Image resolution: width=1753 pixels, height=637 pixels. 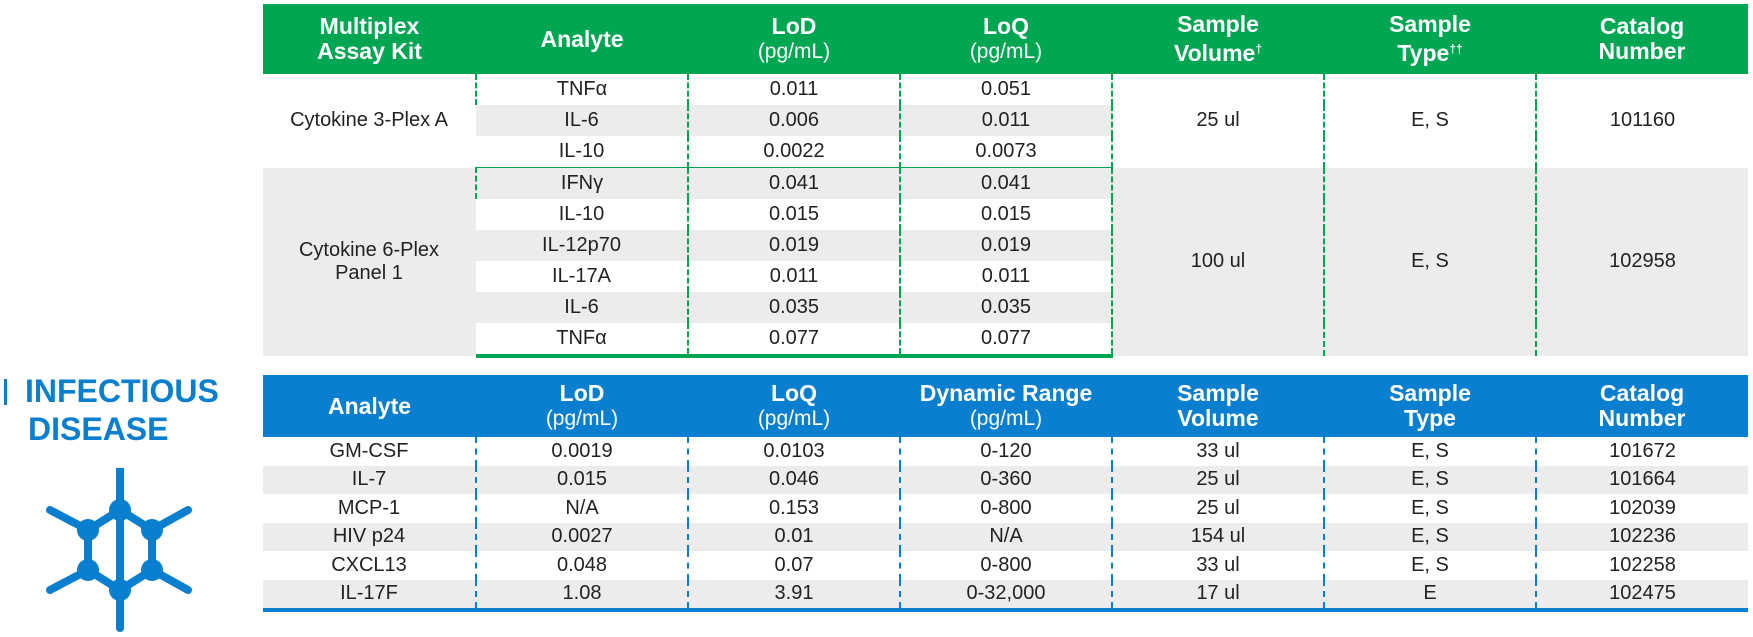 I want to click on catalog-number-cell: 101664, so click(x=1641, y=479).